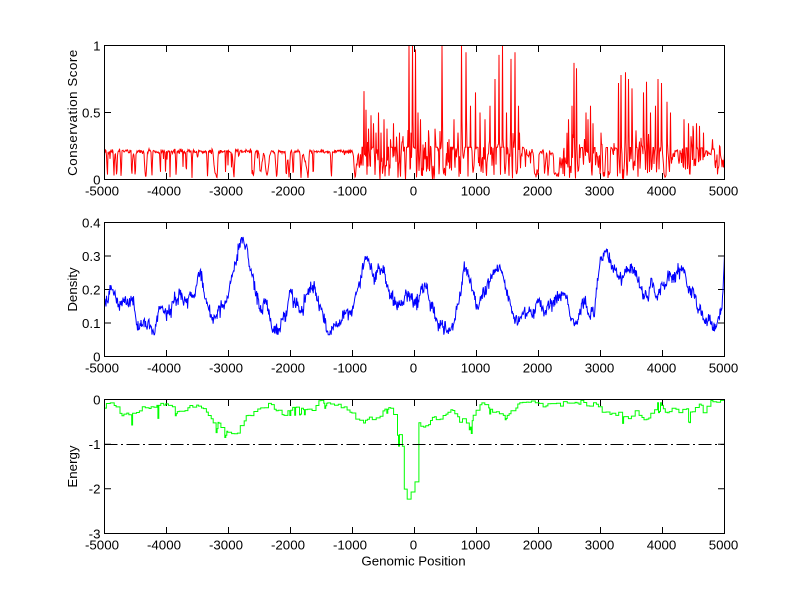 The height and width of the screenshot is (604, 800). What do you see at coordinates (91, 289) in the screenshot?
I see `svg-text: 0.2` at bounding box center [91, 289].